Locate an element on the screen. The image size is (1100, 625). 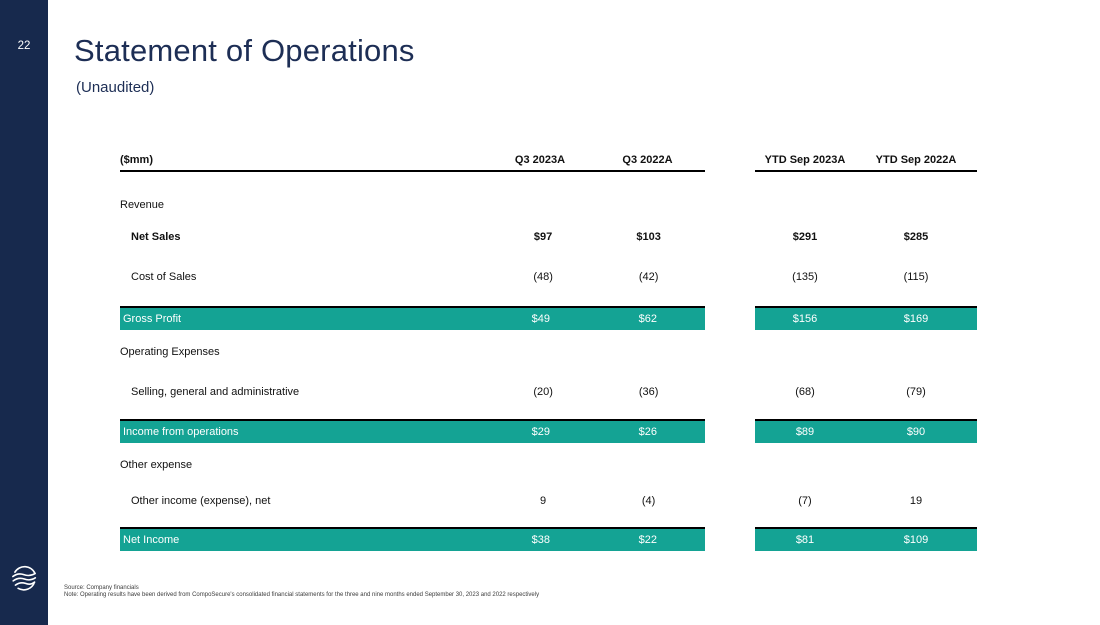
row-label: Net Sales is located at coordinates (156, 237).